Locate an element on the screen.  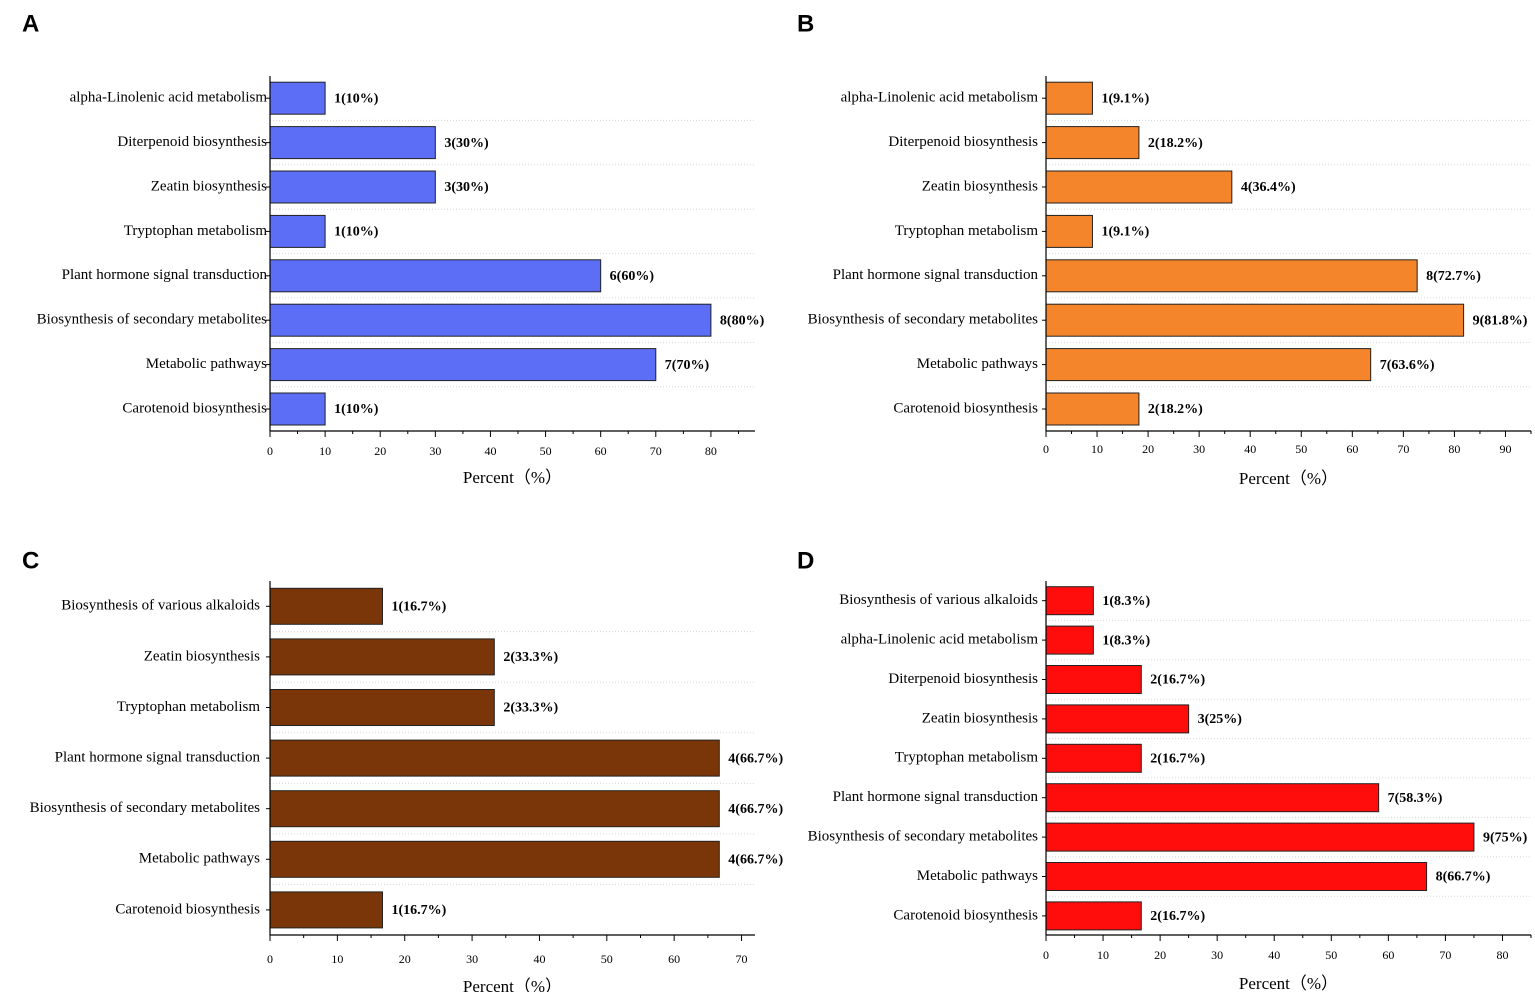
panel-letter: C is located at coordinates (30, 560).